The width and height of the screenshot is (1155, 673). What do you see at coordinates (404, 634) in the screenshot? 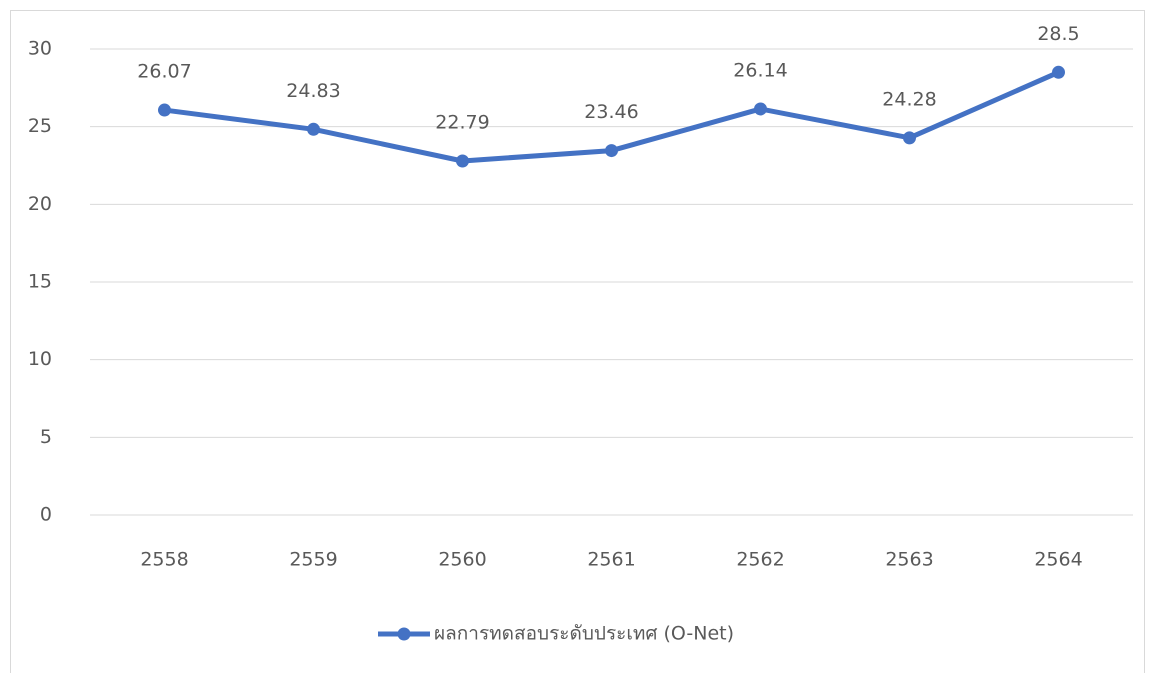
I see `legend-marker` at bounding box center [404, 634].